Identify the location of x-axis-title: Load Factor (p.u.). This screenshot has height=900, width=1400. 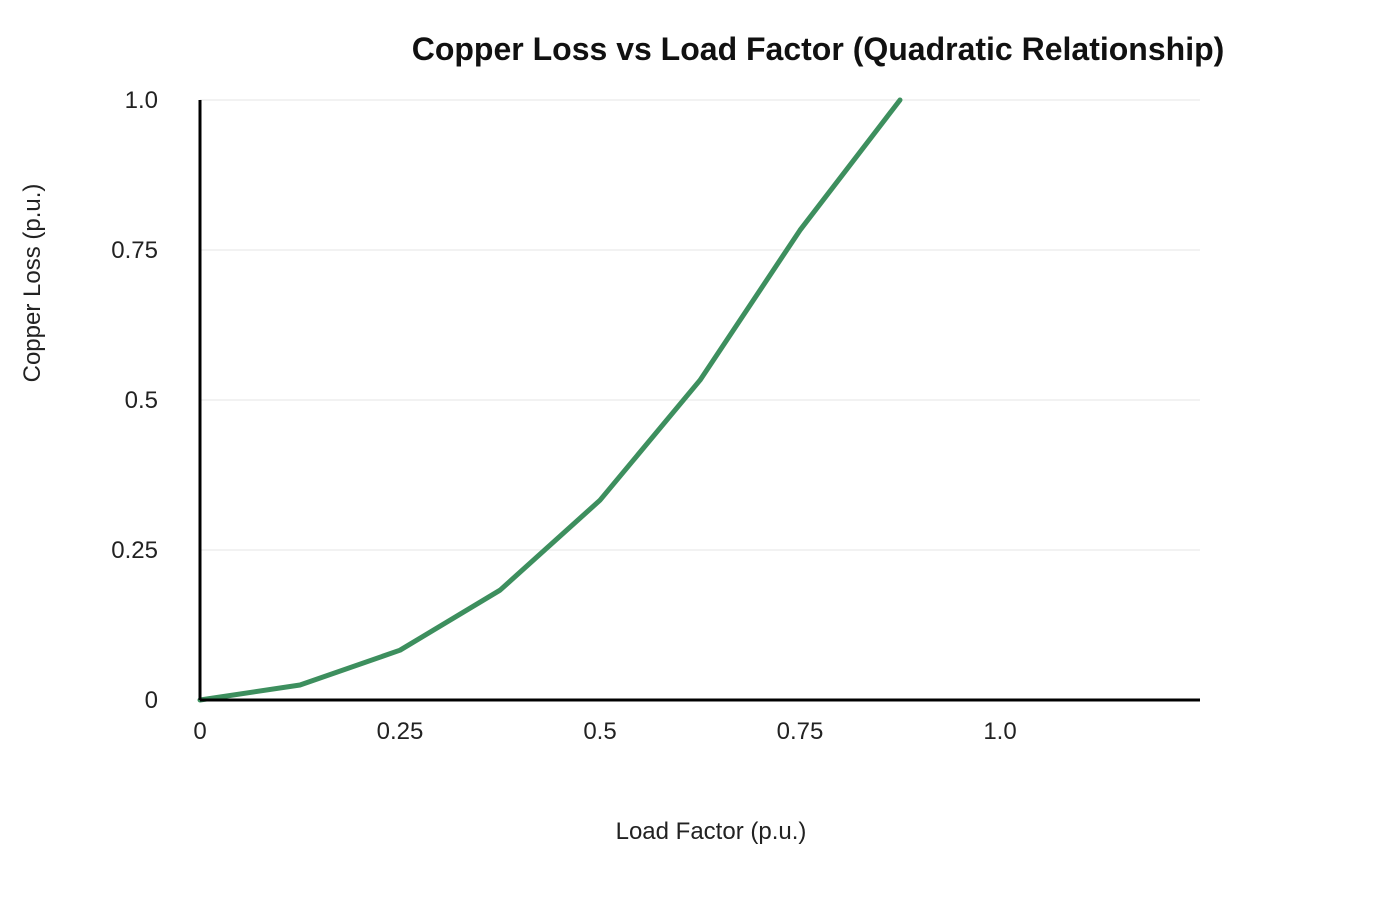
(711, 831).